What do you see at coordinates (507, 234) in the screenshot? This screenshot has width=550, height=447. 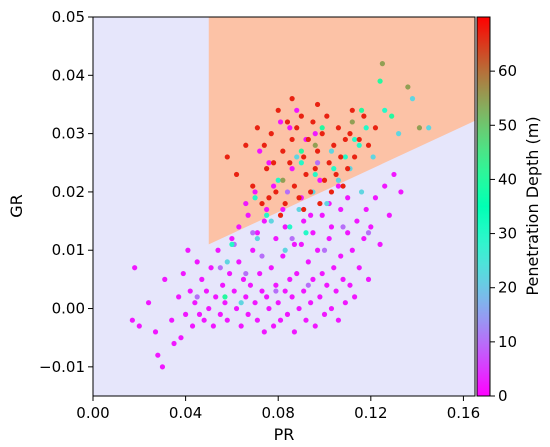 I see `colorbar-tick-label: 30` at bounding box center [507, 234].